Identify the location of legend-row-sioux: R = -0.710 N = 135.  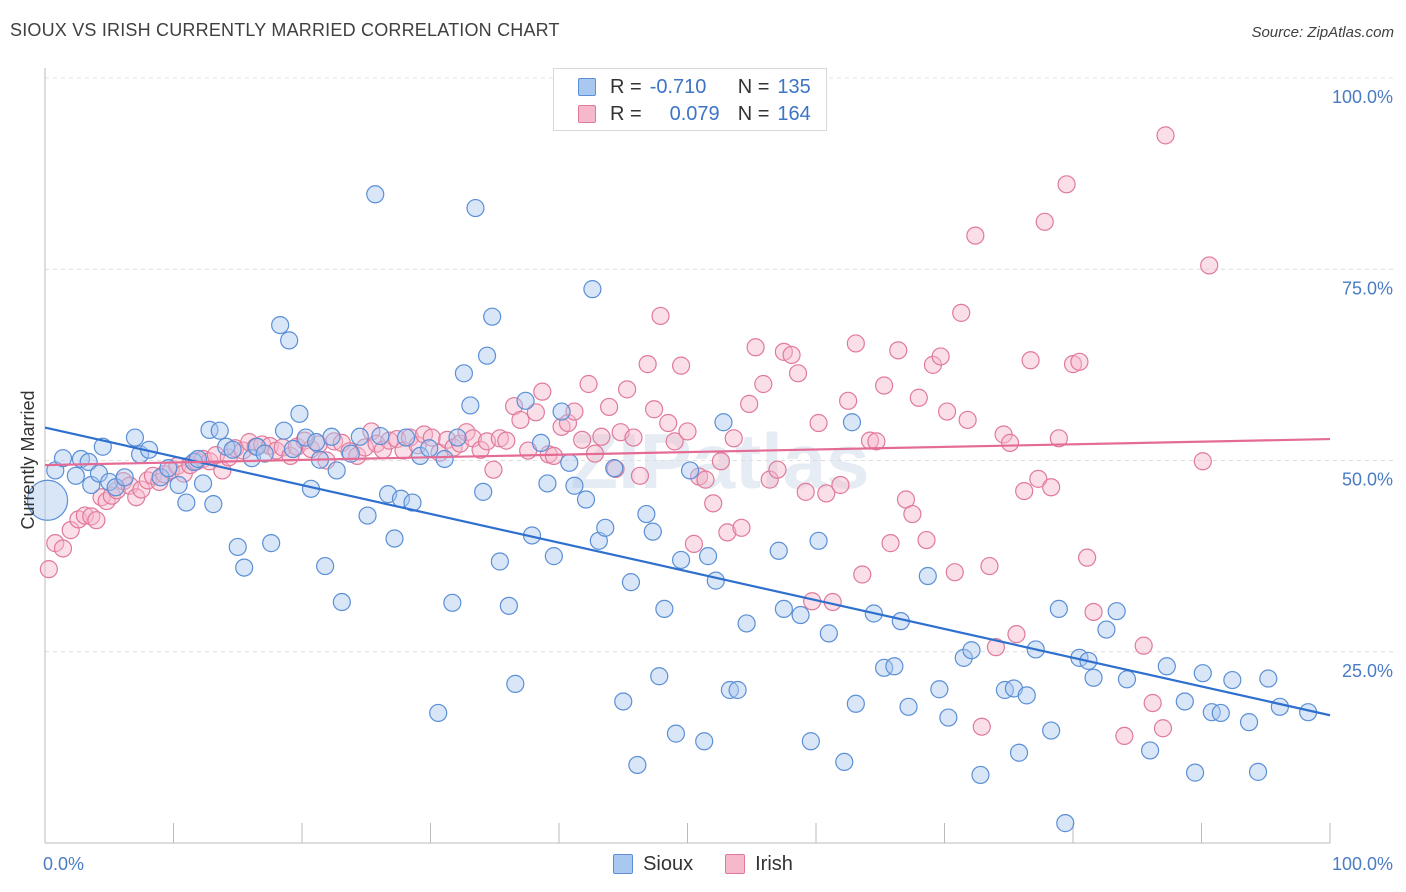
(694, 87).